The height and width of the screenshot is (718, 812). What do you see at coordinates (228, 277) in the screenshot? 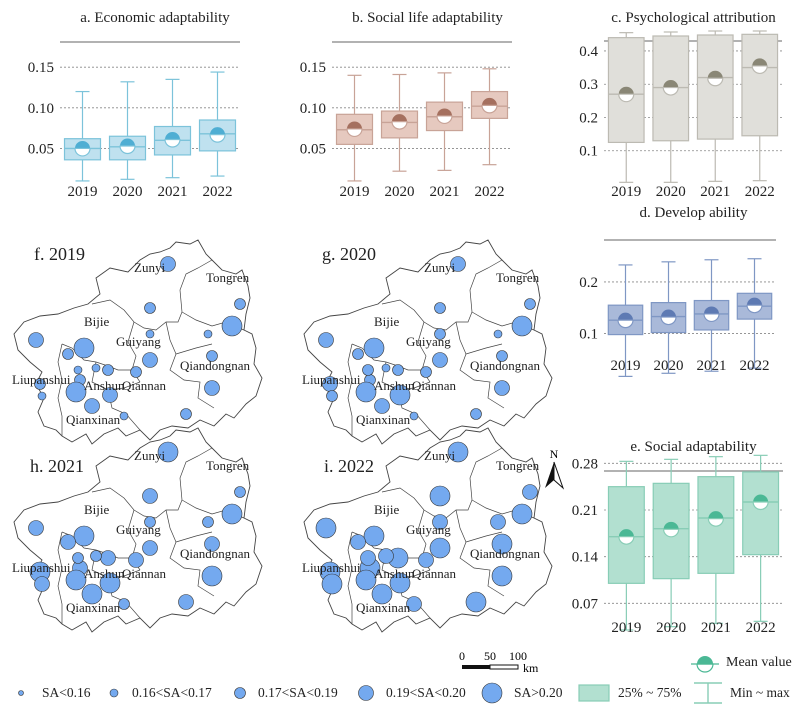
I see `region-label: Tongren` at bounding box center [228, 277].